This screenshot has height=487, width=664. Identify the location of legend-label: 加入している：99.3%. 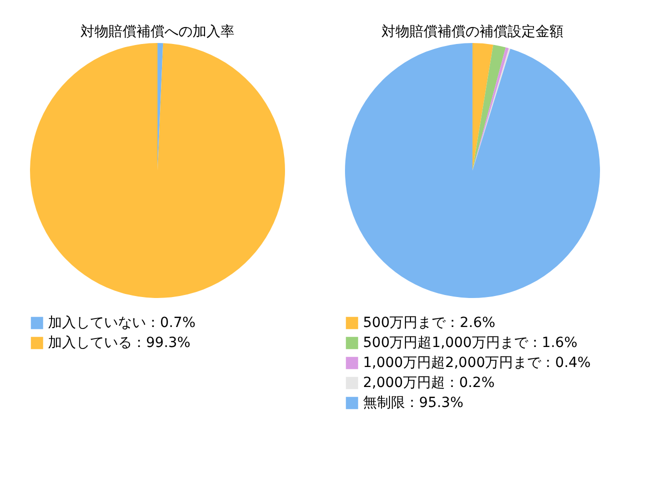
(119, 343).